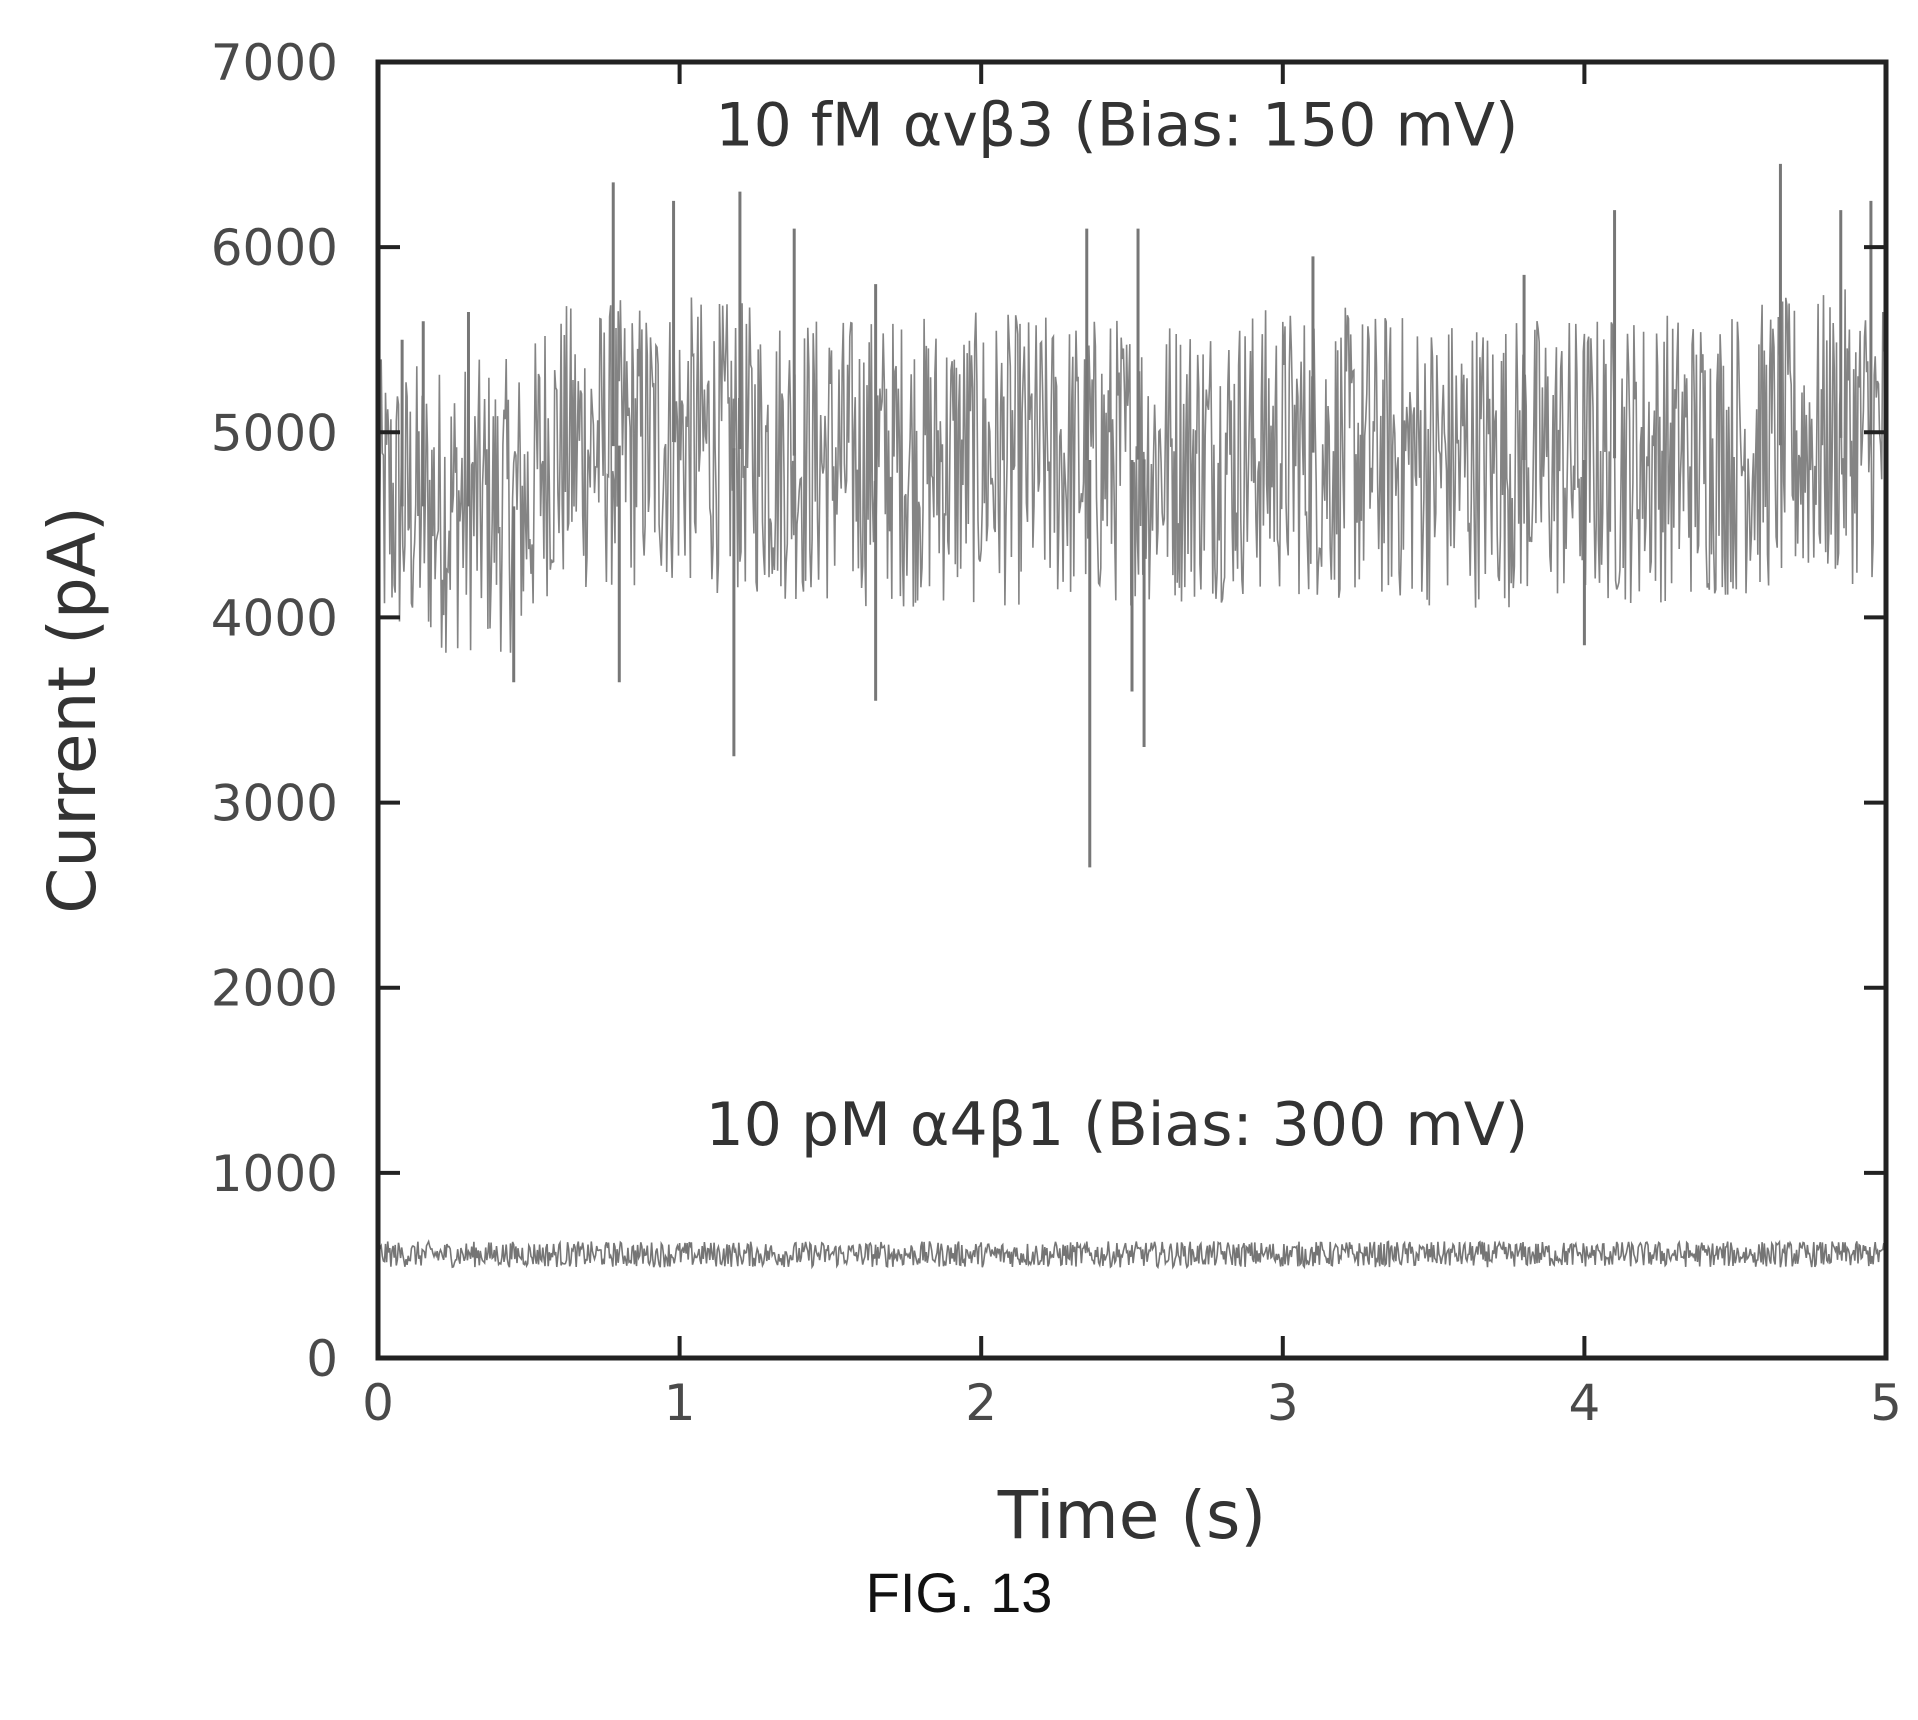  I want to click on y-tick-label: 3000, so click(274, 804).